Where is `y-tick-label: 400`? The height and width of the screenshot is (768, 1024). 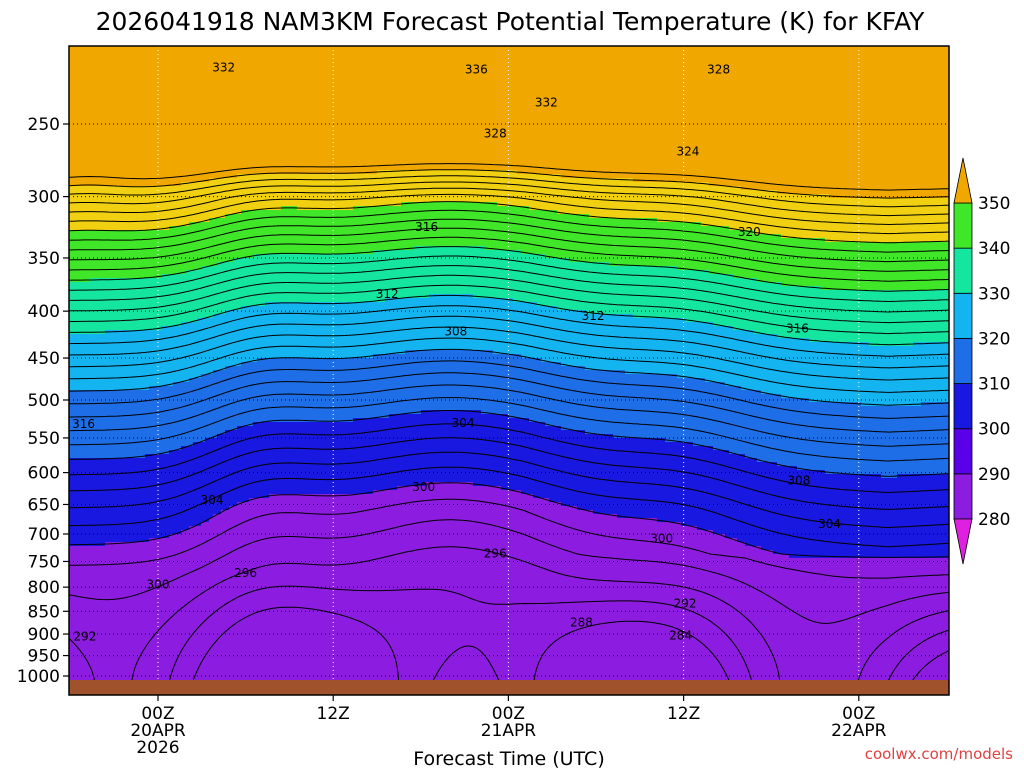
y-tick-label: 400 is located at coordinates (44, 312).